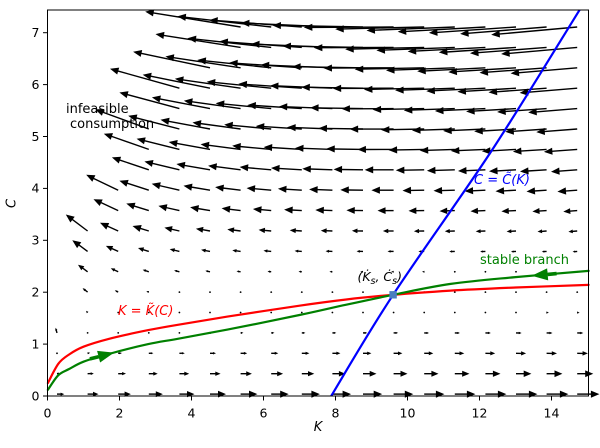 The image size is (600, 448). I want to click on x-ticks: 0 2 4 6 8 10 12 14, so click(302, 408).